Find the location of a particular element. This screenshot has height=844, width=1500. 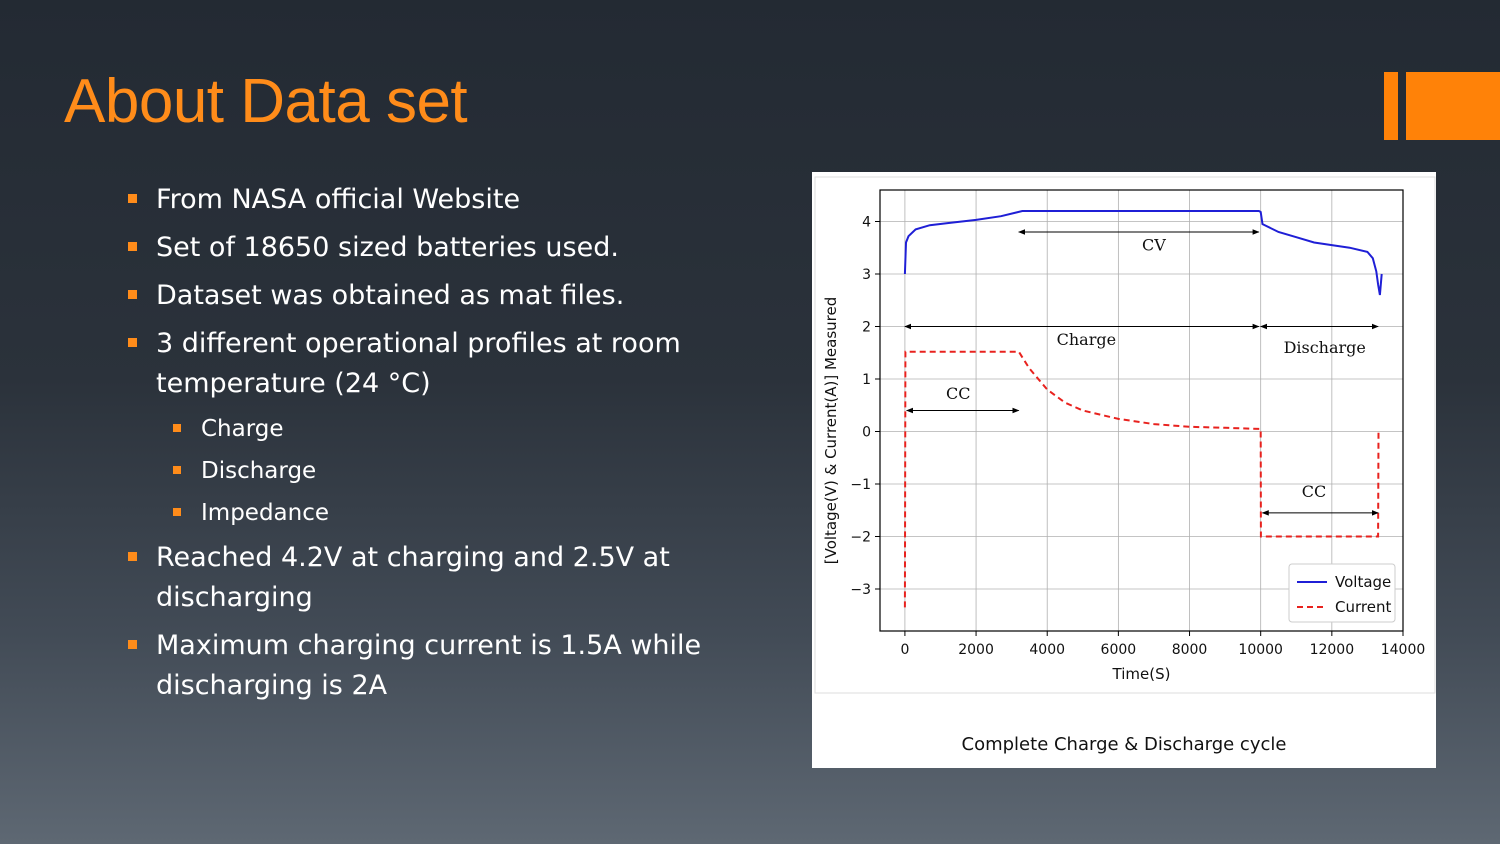

annotation-label: Discharge is located at coordinates (1325, 347).